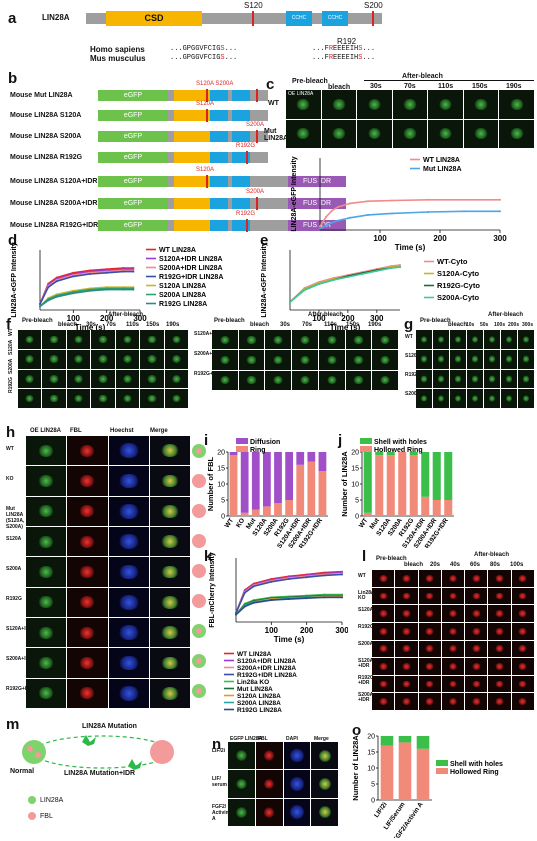 This screenshot has width=537, height=841. What do you see at coordinates (199, 451) in the screenshot?
I see `h-schematic-core` at bounding box center [199, 451].